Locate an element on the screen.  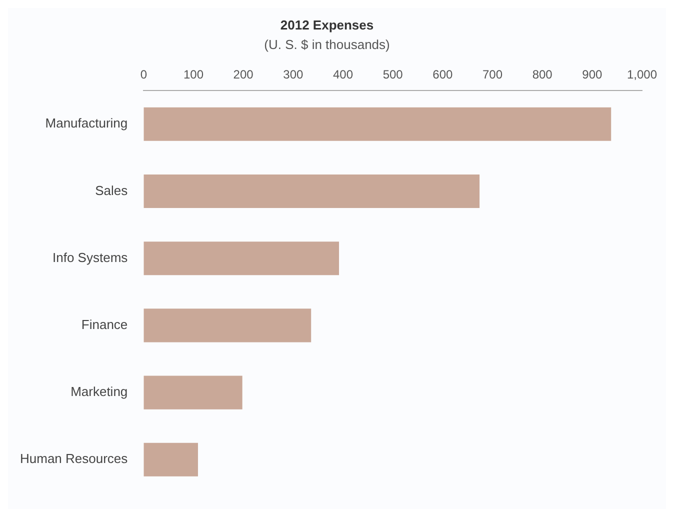
y-tick-label: Finance is located at coordinates (104, 324).